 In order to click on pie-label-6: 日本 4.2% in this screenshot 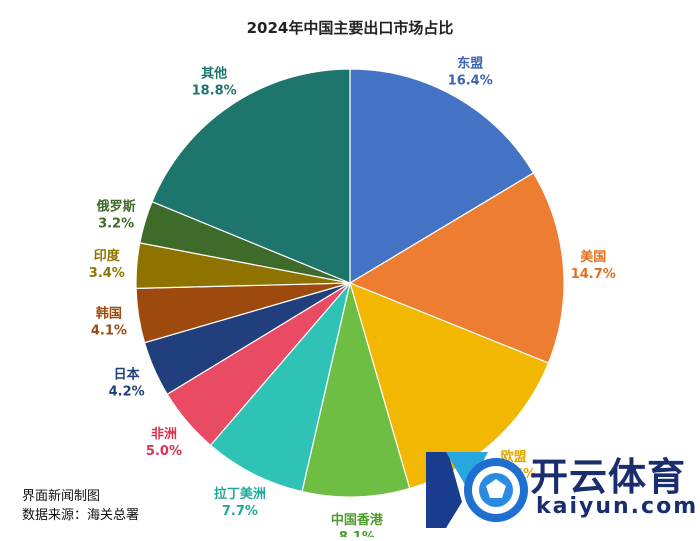, I will do `click(127, 382)`.